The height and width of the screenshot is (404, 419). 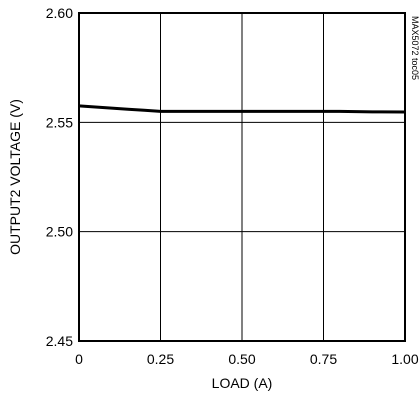 I want to click on series-group, so click(x=242, y=109).